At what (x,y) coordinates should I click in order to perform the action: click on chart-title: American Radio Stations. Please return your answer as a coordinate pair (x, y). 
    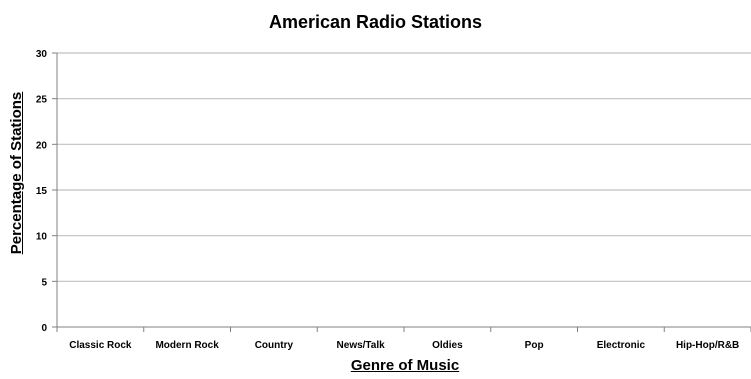
    Looking at the image, I should click on (375, 22).